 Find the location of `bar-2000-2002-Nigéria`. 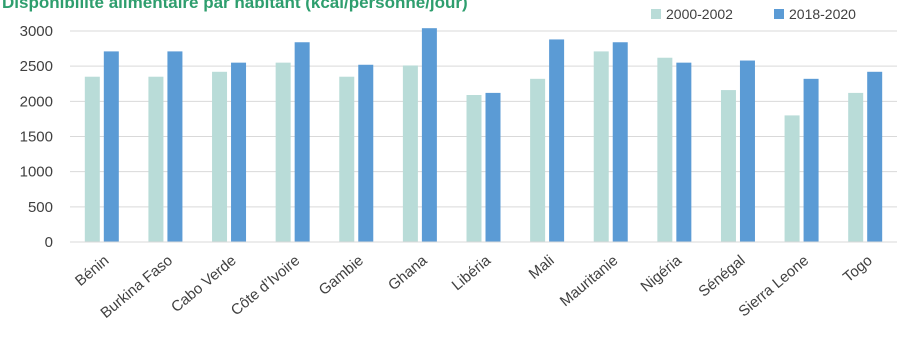

bar-2000-2002-Nigéria is located at coordinates (665, 149).